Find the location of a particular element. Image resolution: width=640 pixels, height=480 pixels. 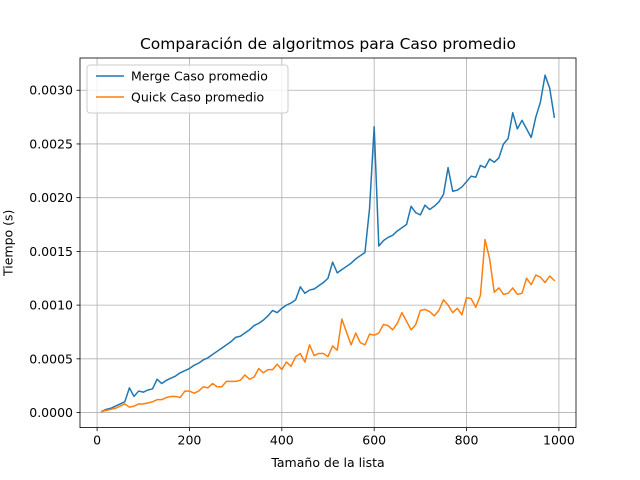

x-tick-label: 1000 is located at coordinates (559, 440).